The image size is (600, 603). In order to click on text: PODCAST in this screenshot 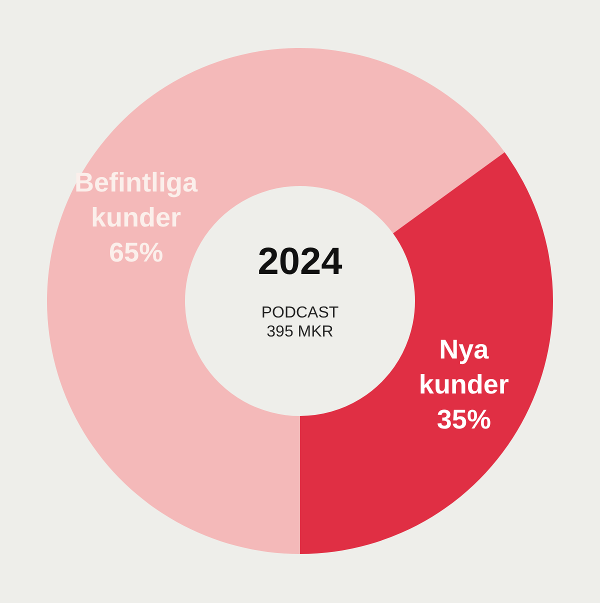, I will do `click(300, 313)`.